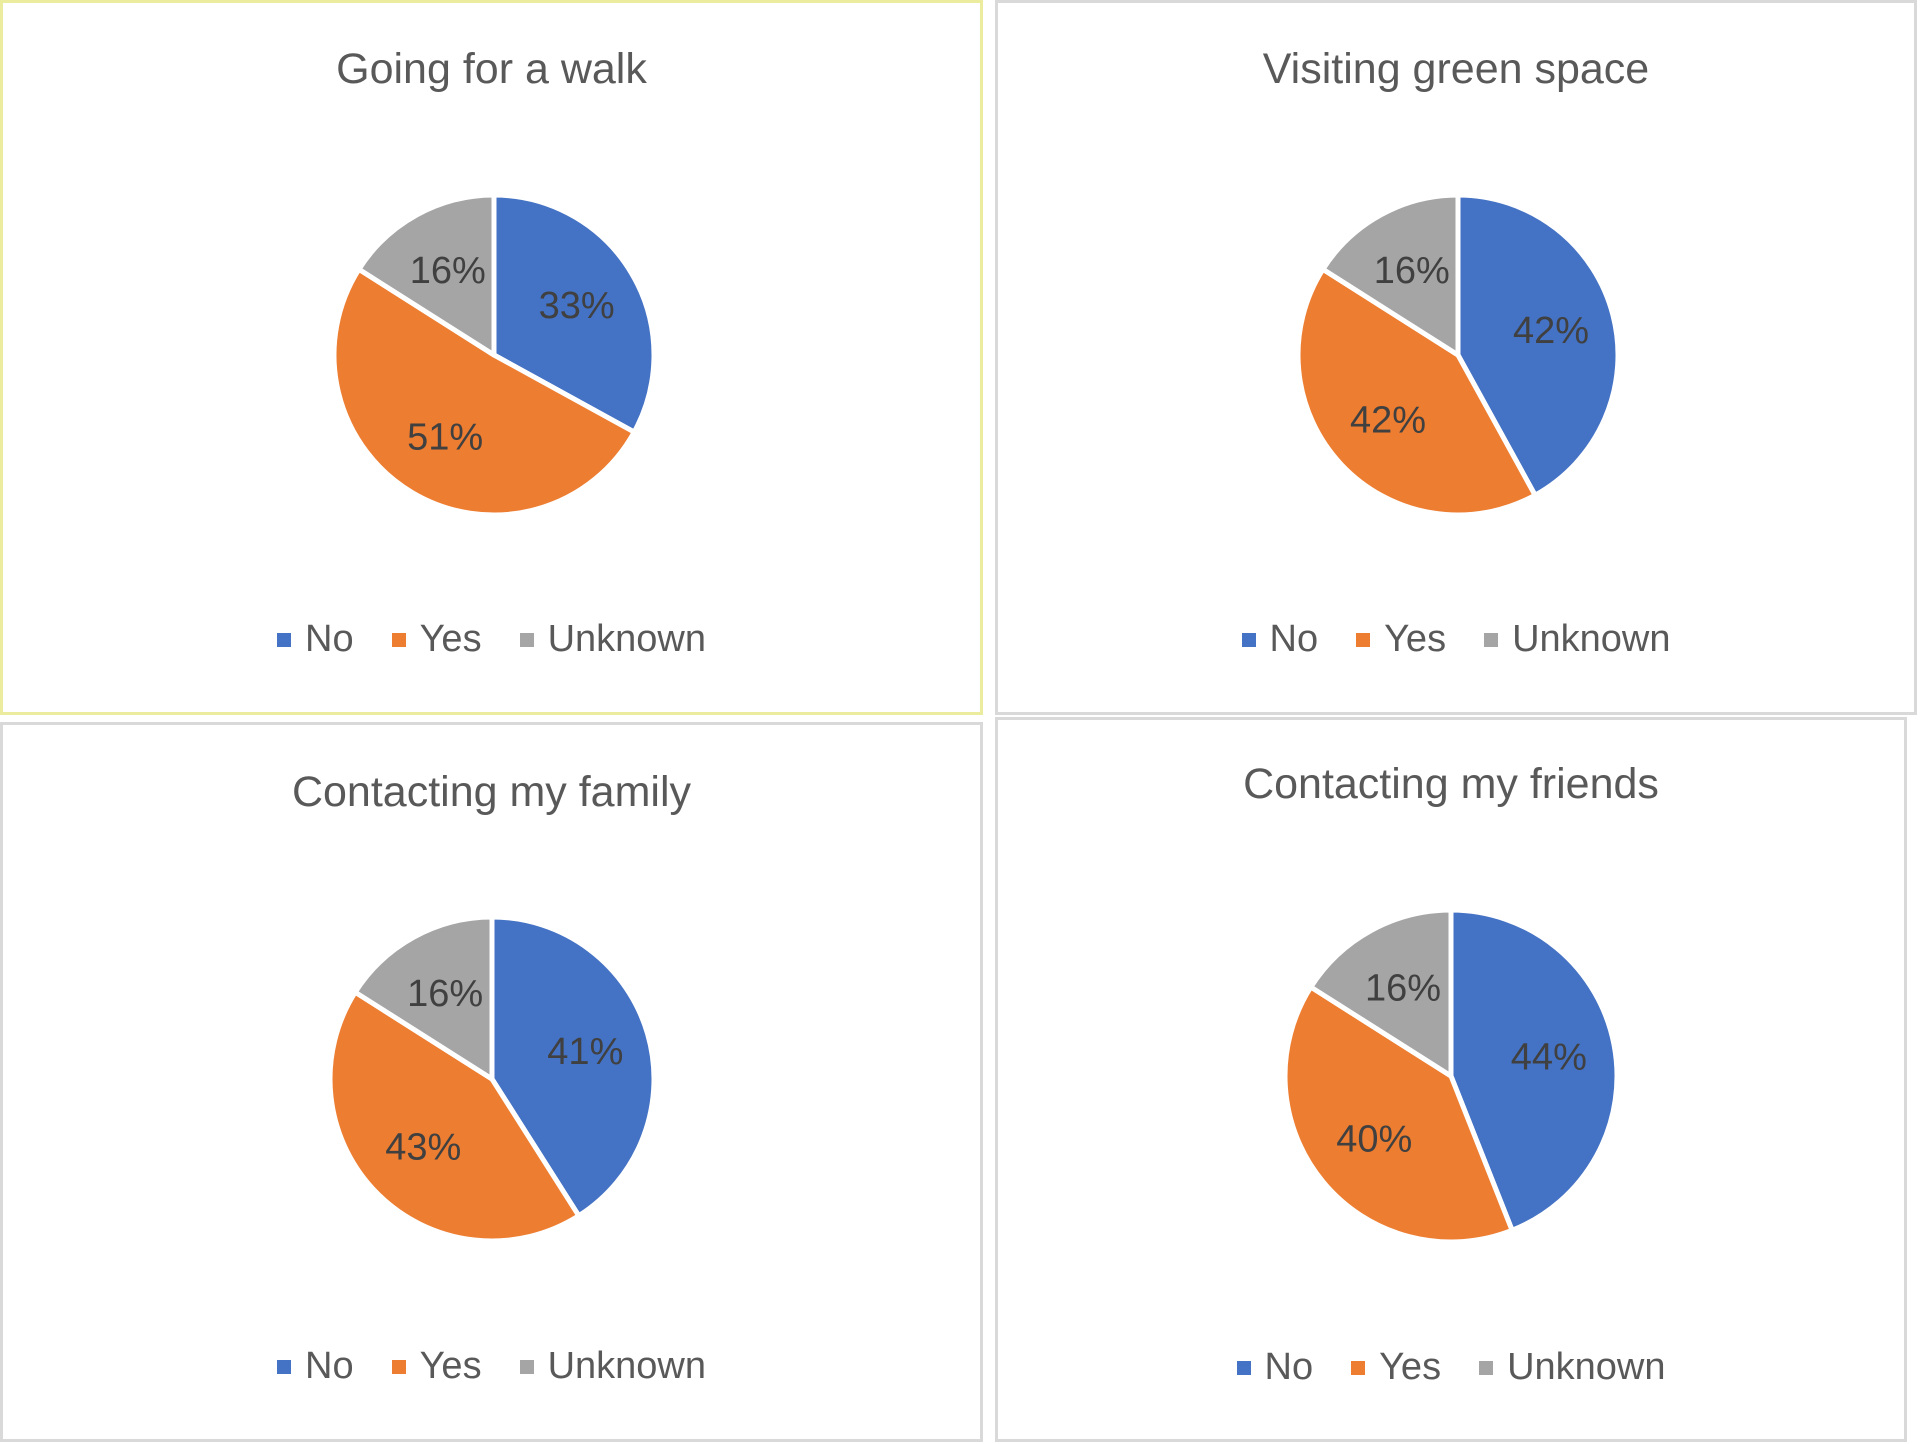 The image size is (1920, 1444). Describe the element at coordinates (1451, 784) in the screenshot. I see `chart-title: Contacting my friends` at that location.